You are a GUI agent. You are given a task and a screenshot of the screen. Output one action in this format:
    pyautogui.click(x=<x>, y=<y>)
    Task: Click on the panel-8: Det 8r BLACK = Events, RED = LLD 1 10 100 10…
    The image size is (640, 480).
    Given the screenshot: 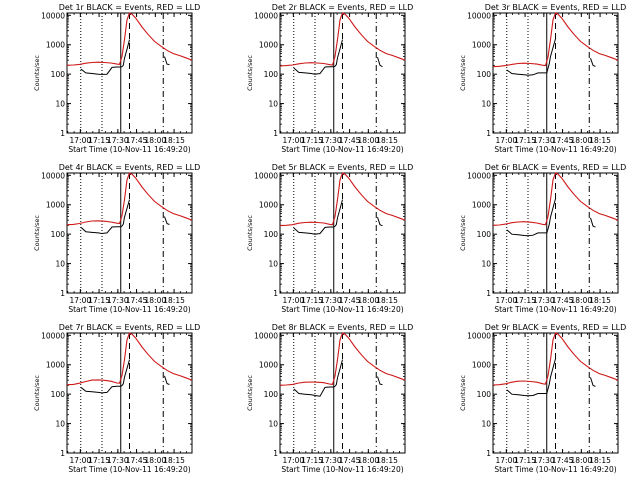 What is the action you would take?
    pyautogui.click(x=329, y=398)
    